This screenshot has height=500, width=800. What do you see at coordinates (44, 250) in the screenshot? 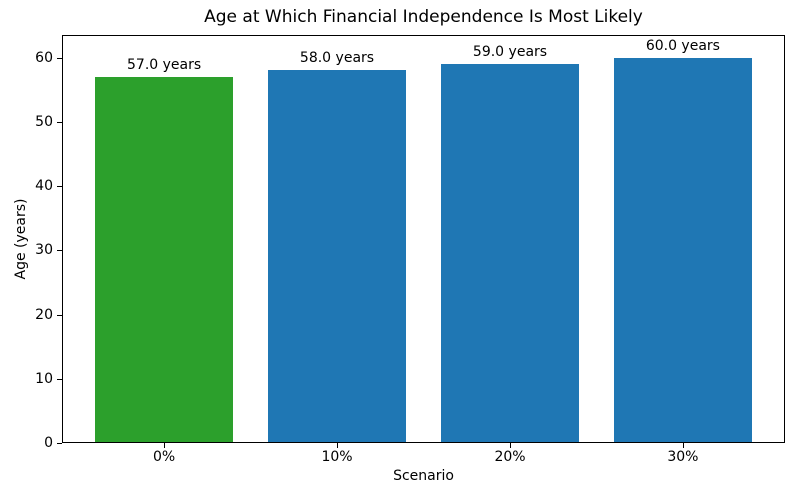
I see `y-tick-label: 30` at bounding box center [44, 250].